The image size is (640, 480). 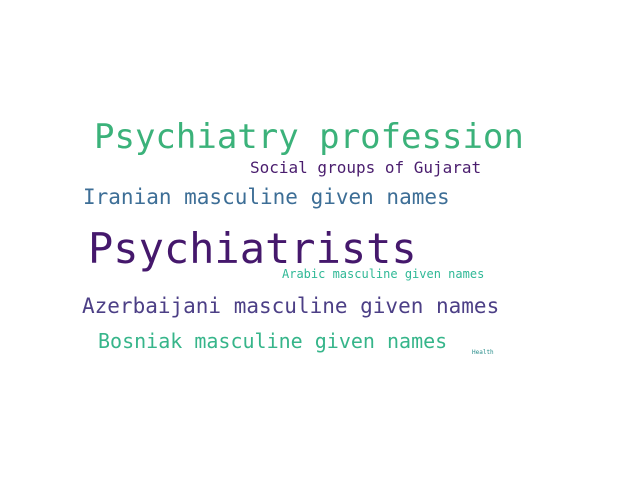 What do you see at coordinates (366, 167) in the screenshot?
I see `word-social-groups-of-gujarat: Social groups of Gujarat` at bounding box center [366, 167].